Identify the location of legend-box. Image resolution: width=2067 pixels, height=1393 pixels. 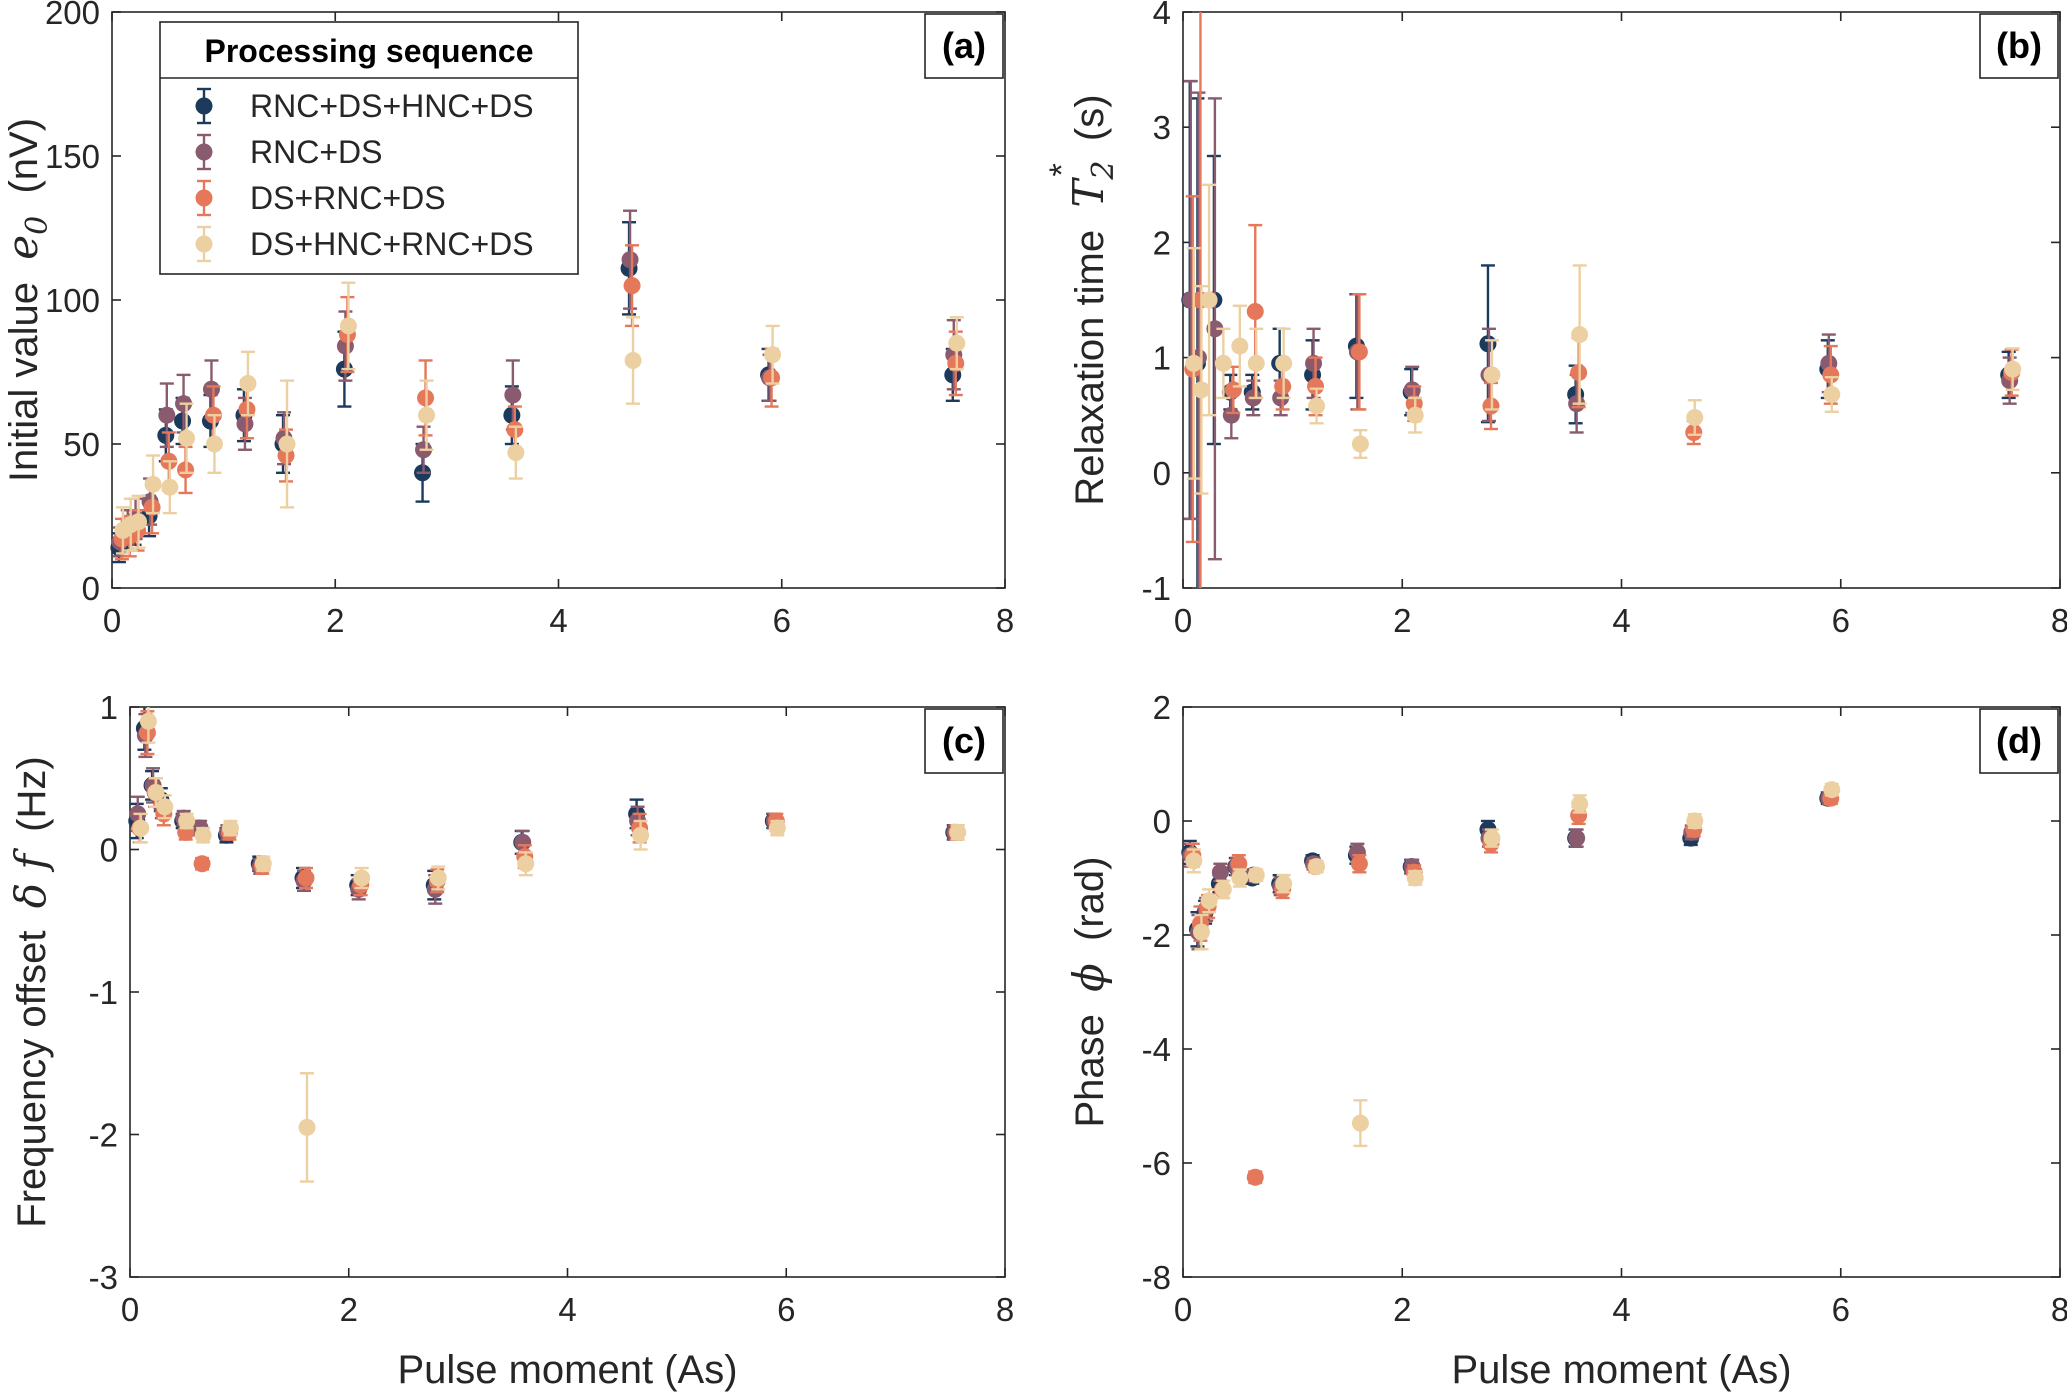
(369, 148).